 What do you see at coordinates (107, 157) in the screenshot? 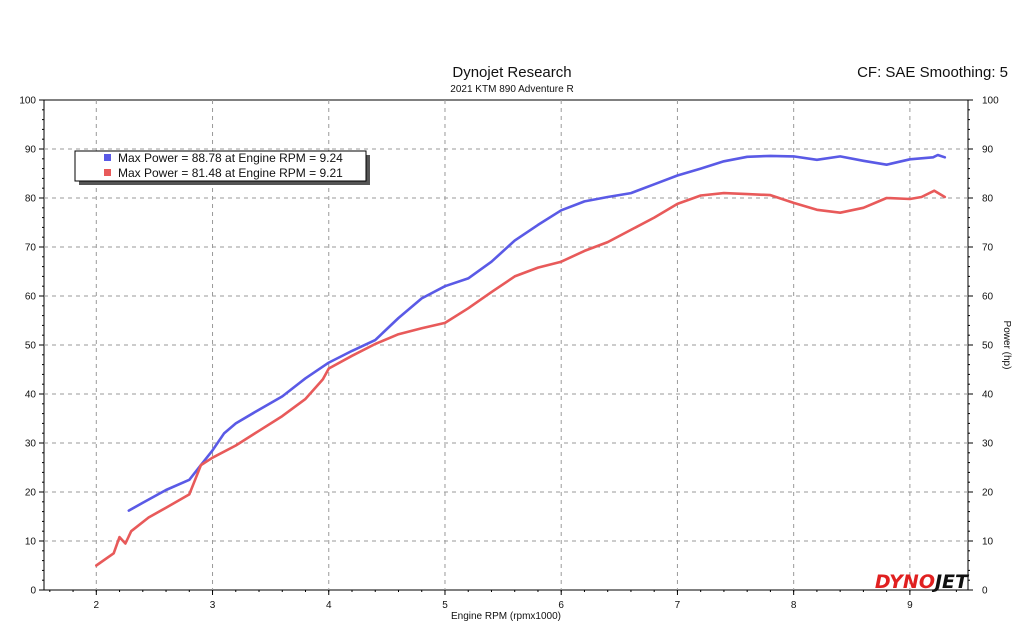
I see `legend-swatch-blue` at bounding box center [107, 157].